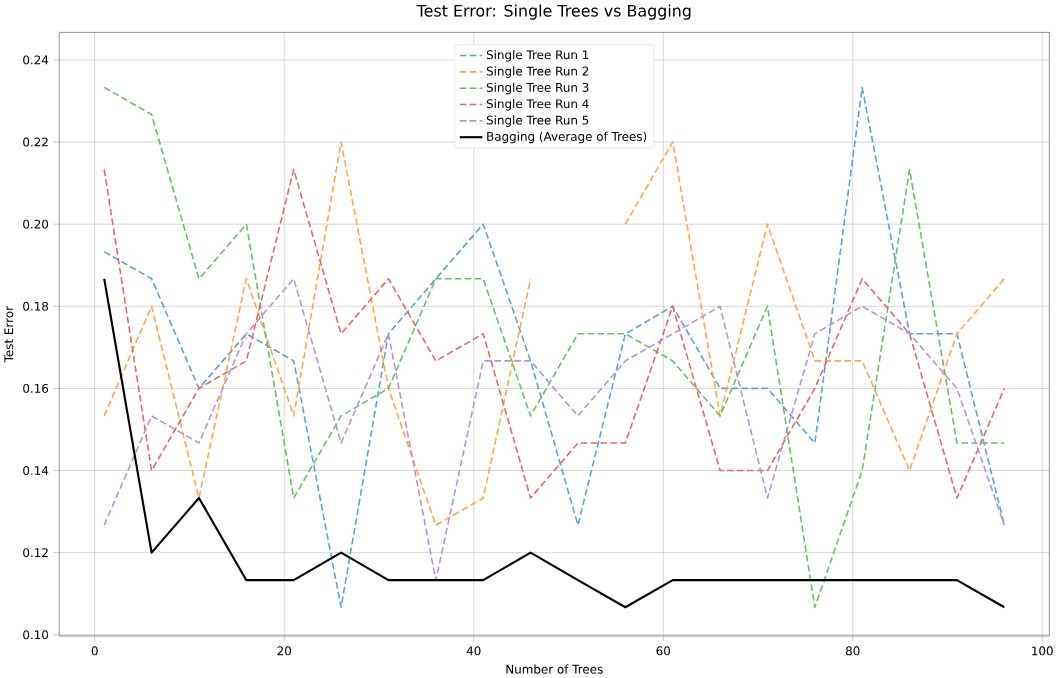 The height and width of the screenshot is (678, 1058). What do you see at coordinates (663, 651) in the screenshot?
I see `x-tick-label: 60` at bounding box center [663, 651].